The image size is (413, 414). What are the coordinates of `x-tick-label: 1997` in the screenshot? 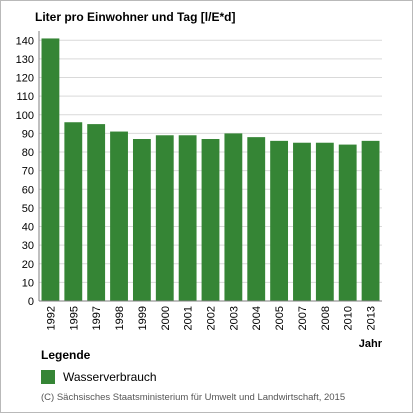 It's located at (97, 318).